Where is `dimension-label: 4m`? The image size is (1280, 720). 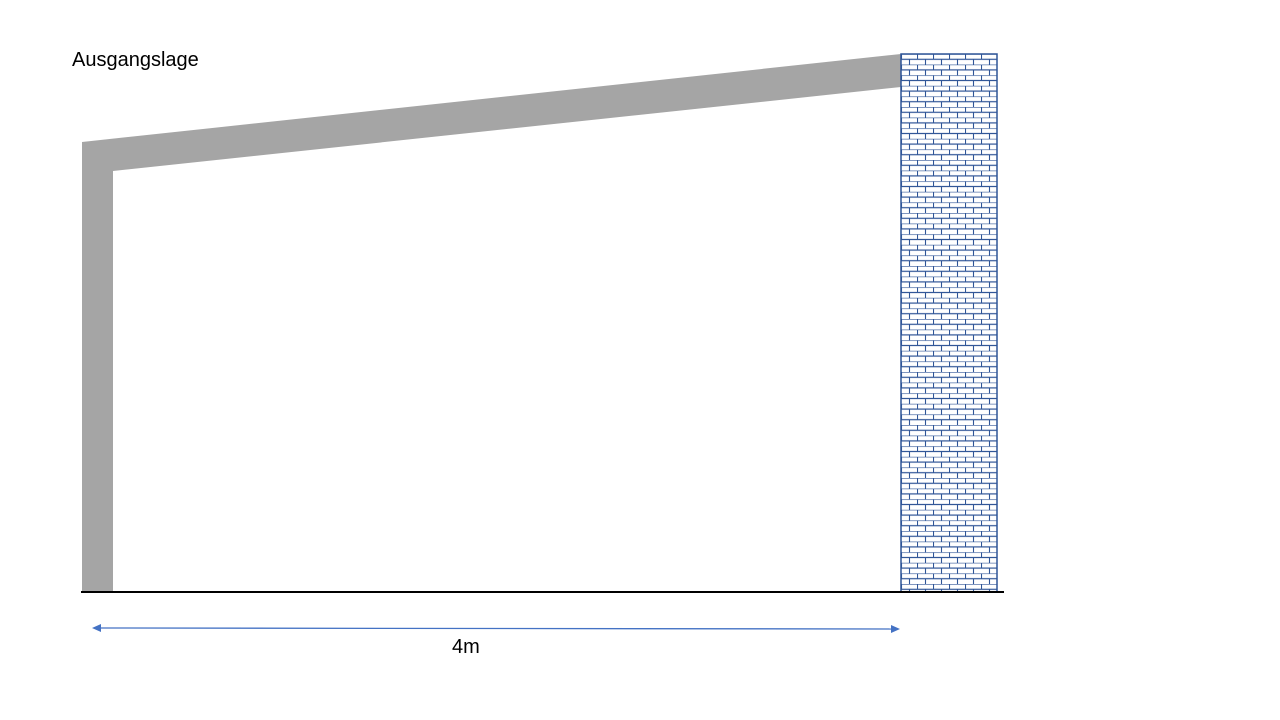 dimension-label: 4m is located at coordinates (466, 647).